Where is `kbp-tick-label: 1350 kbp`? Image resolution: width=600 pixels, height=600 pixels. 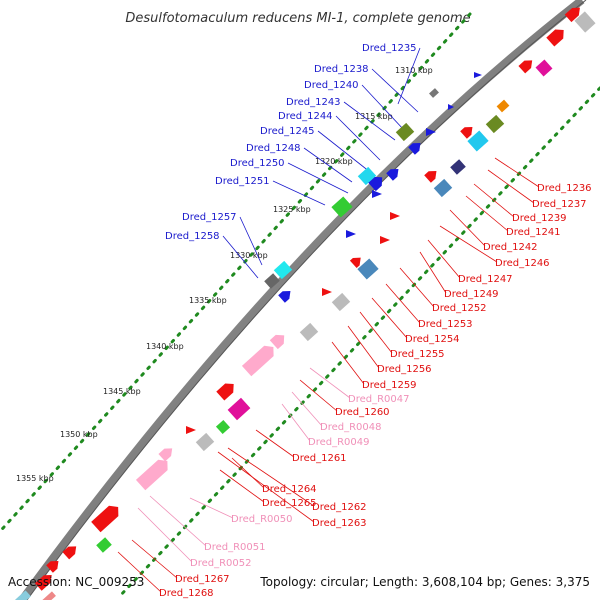 kbp-tick-label: 1350 kbp is located at coordinates (79, 434).